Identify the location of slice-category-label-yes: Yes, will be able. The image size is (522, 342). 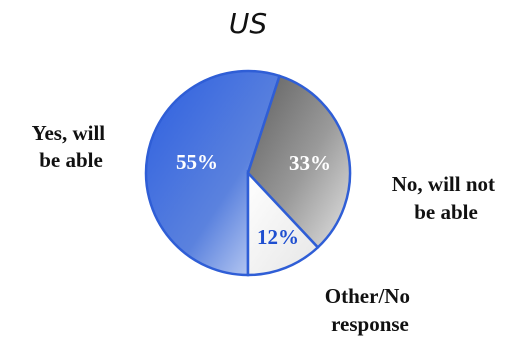
(71, 146).